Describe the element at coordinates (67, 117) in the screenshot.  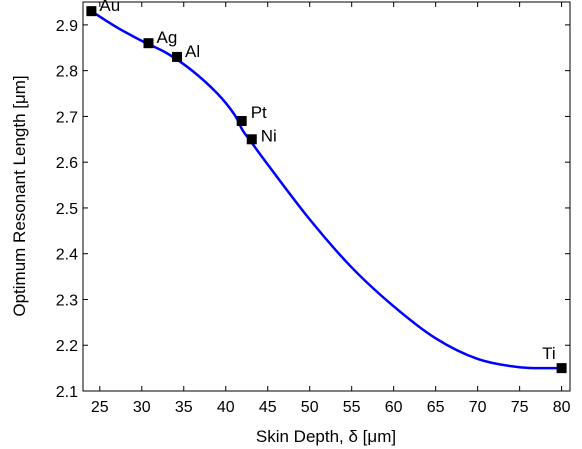
I see `y-tick-label: 2.7` at that location.